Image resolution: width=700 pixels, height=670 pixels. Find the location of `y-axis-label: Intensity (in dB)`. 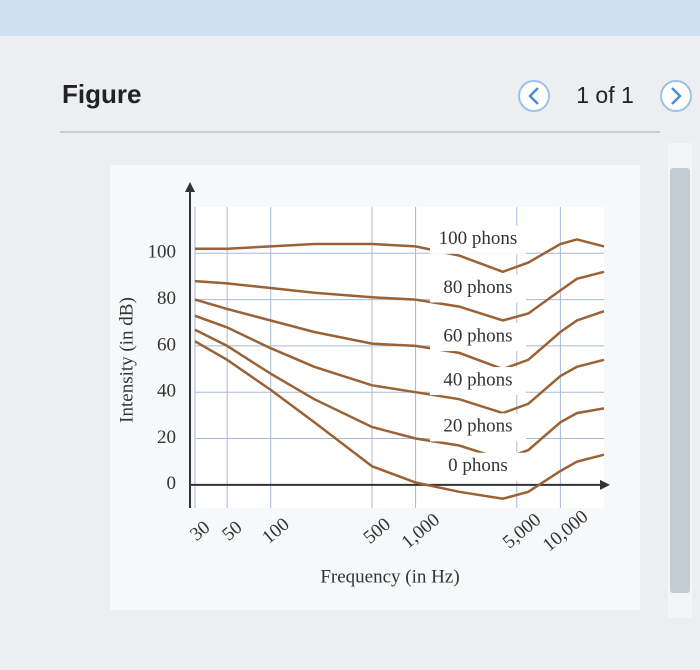

y-axis-label: Intensity (in dB) is located at coordinates (126, 360).